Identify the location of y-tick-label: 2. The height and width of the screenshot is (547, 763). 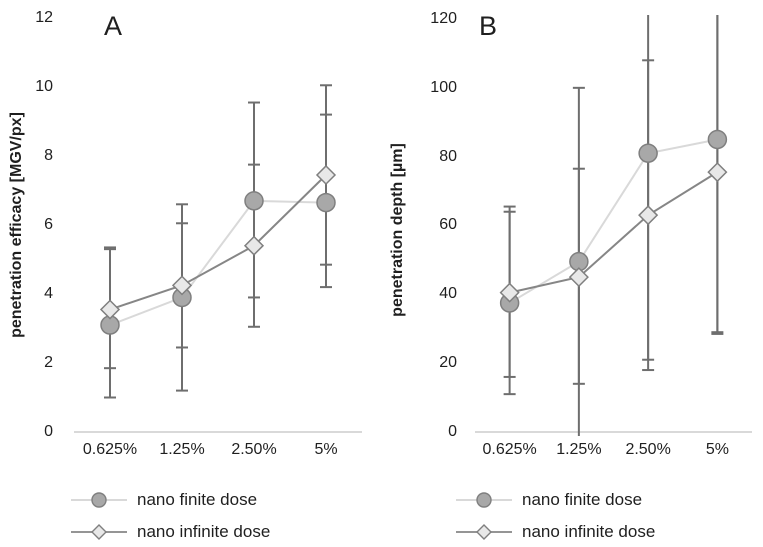
(48, 362).